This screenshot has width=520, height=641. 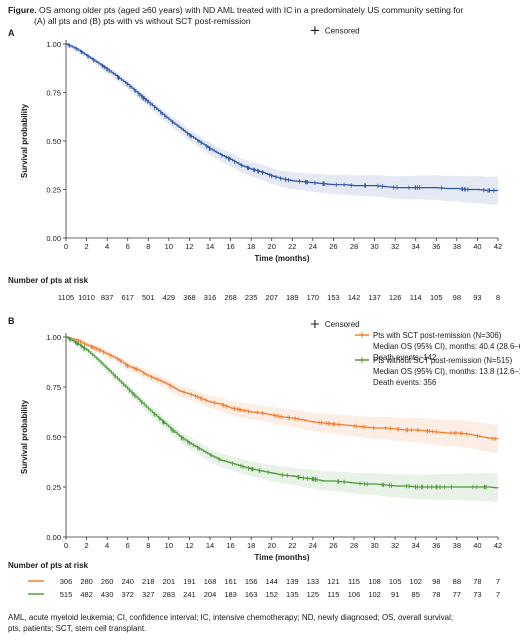 I want to click on panel-a-risk-table-title: Number of pts at risk, so click(x=48, y=280).